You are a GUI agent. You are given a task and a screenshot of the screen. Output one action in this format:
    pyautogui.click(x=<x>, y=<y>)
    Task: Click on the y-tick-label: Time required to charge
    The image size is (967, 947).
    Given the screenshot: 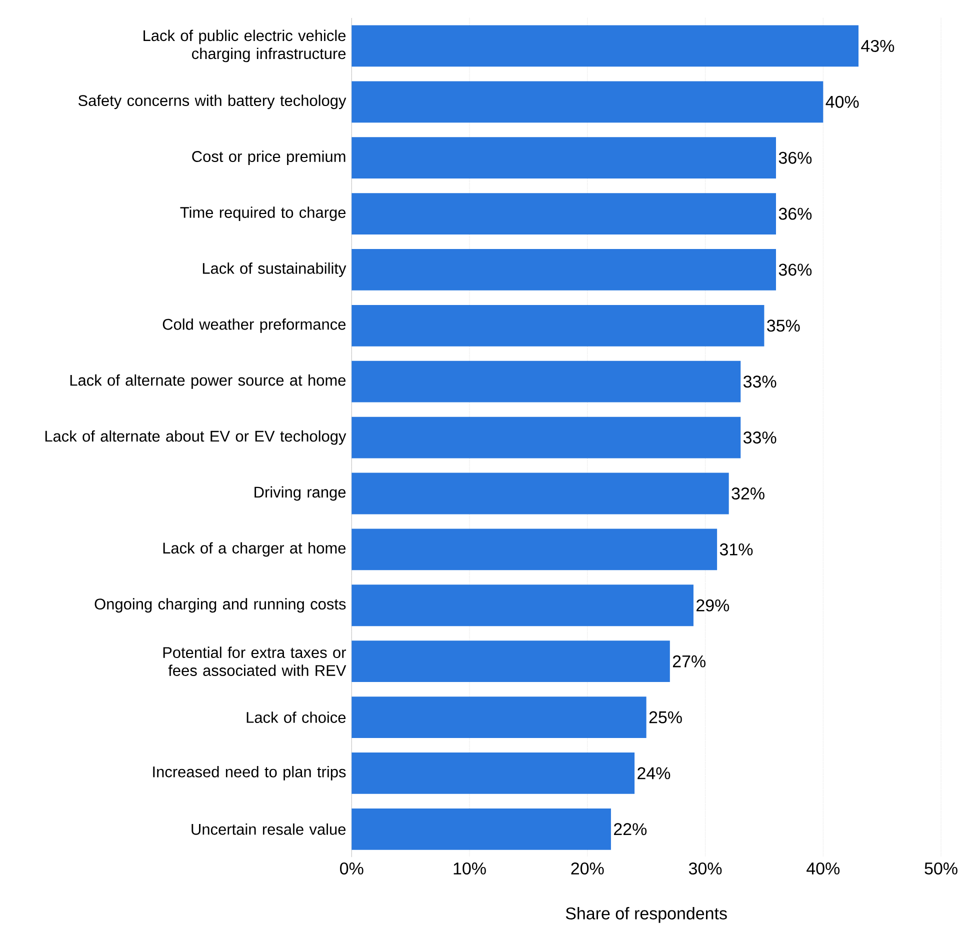 What is the action you would take?
    pyautogui.click(x=263, y=213)
    